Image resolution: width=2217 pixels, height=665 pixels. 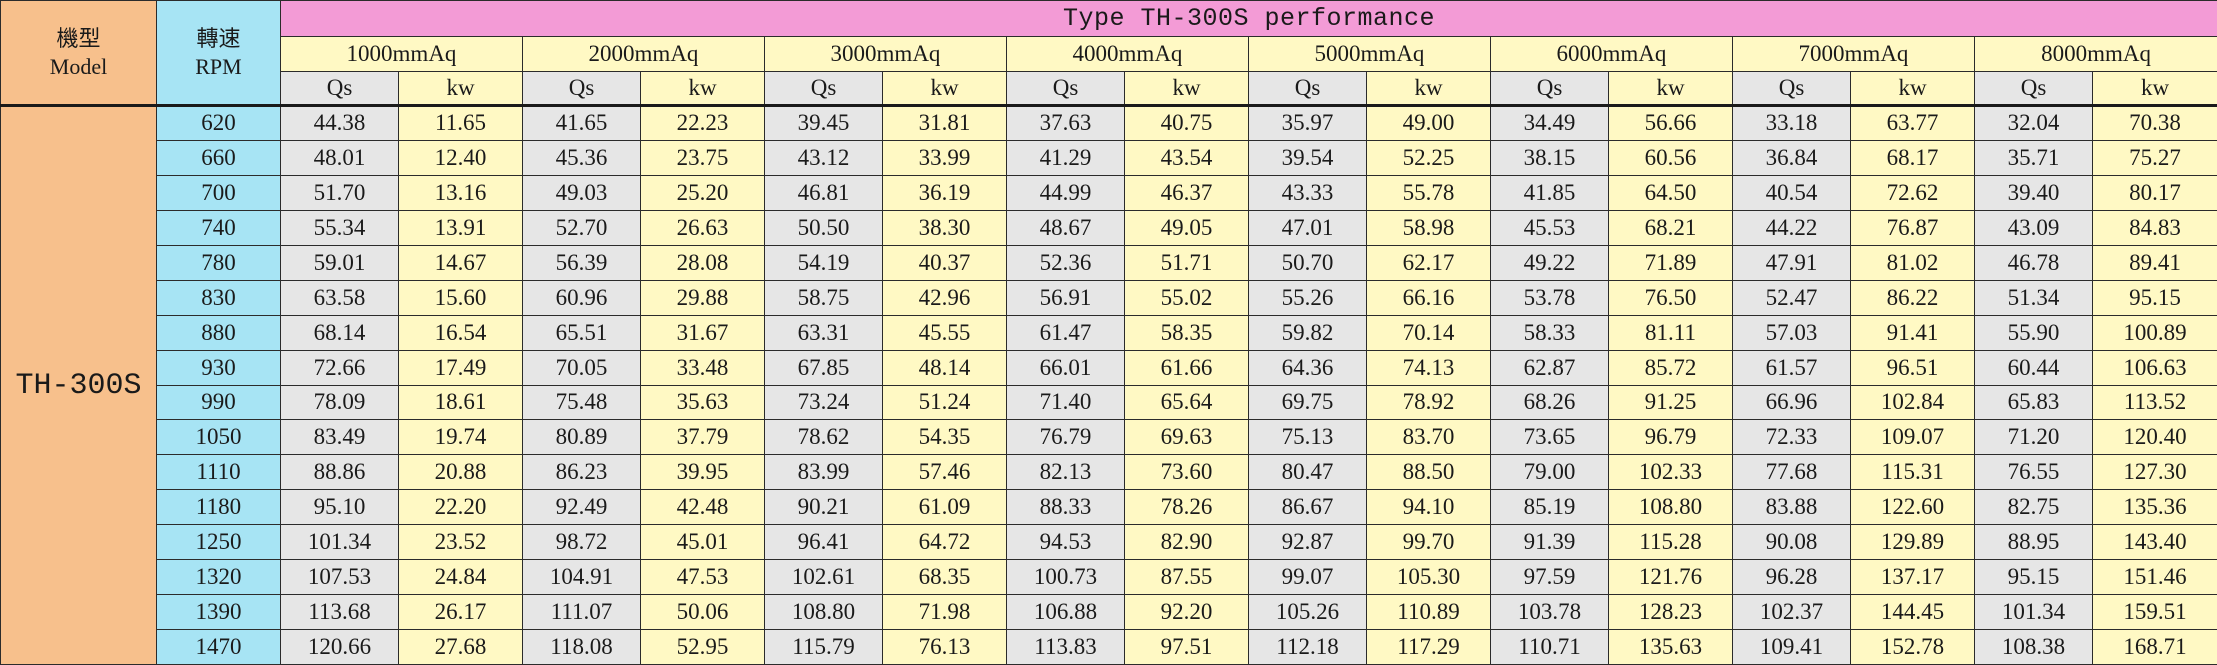 What do you see at coordinates (1429, 437) in the screenshot?
I see `power-value-cell: 83.70` at bounding box center [1429, 437].